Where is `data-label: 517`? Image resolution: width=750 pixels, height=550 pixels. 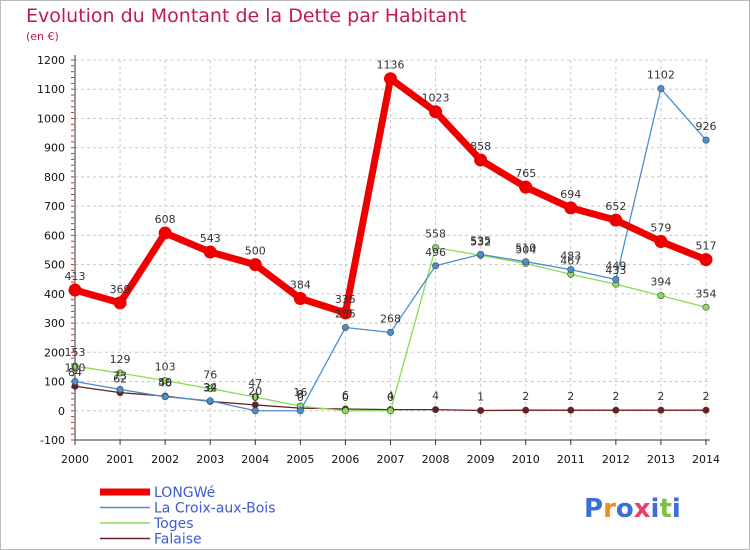 data-label: 517 is located at coordinates (706, 246).